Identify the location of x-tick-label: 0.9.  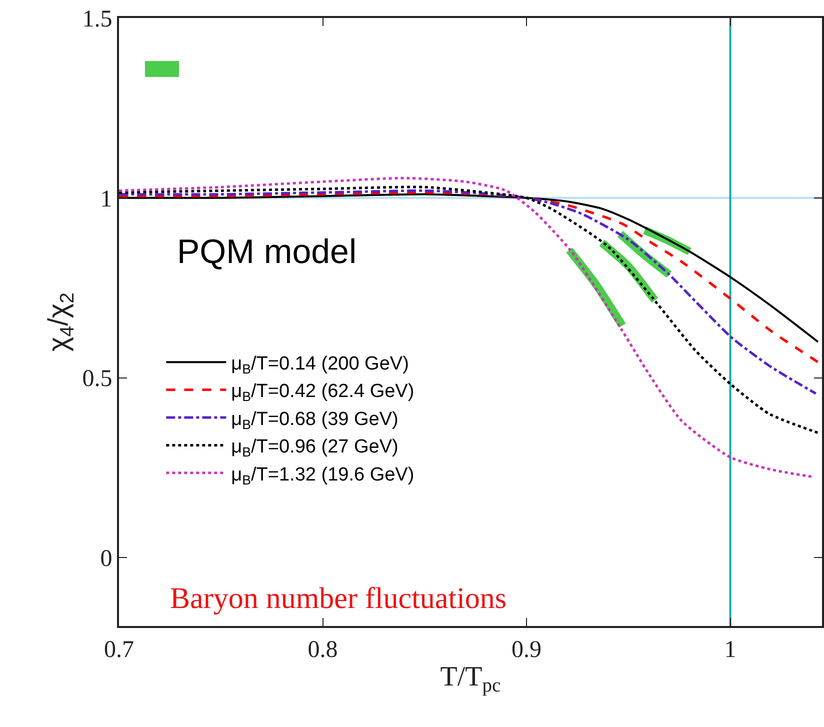
(527, 649).